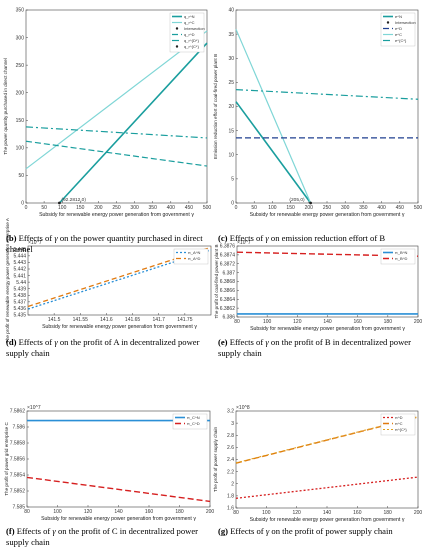 The width and height of the screenshot is (424, 550). I want to click on y-tick-label: 25, so click(231, 83).